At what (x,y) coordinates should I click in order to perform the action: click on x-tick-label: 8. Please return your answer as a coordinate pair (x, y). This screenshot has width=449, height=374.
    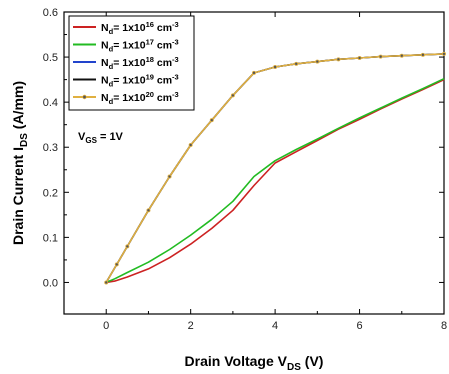
    Looking at the image, I should click on (444, 326).